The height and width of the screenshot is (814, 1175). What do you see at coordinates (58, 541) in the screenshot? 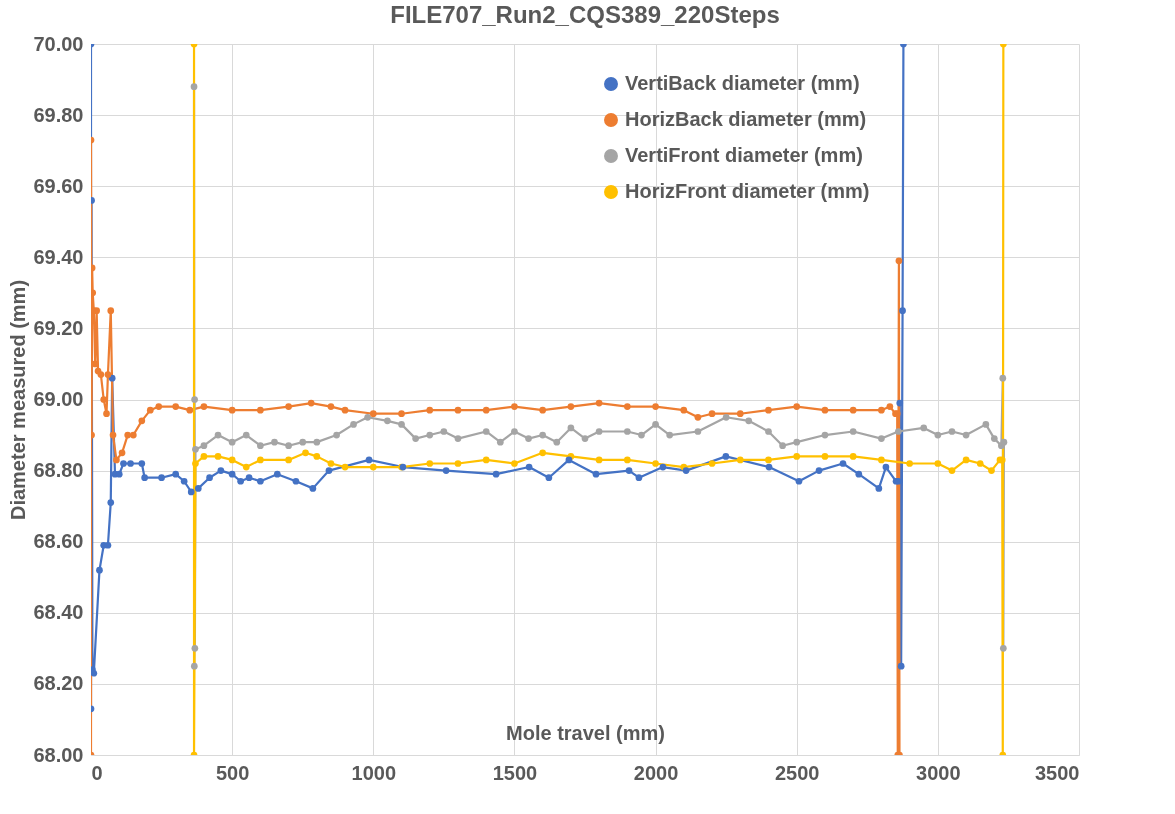
I see `y-tick-label: 68.60` at bounding box center [58, 541].